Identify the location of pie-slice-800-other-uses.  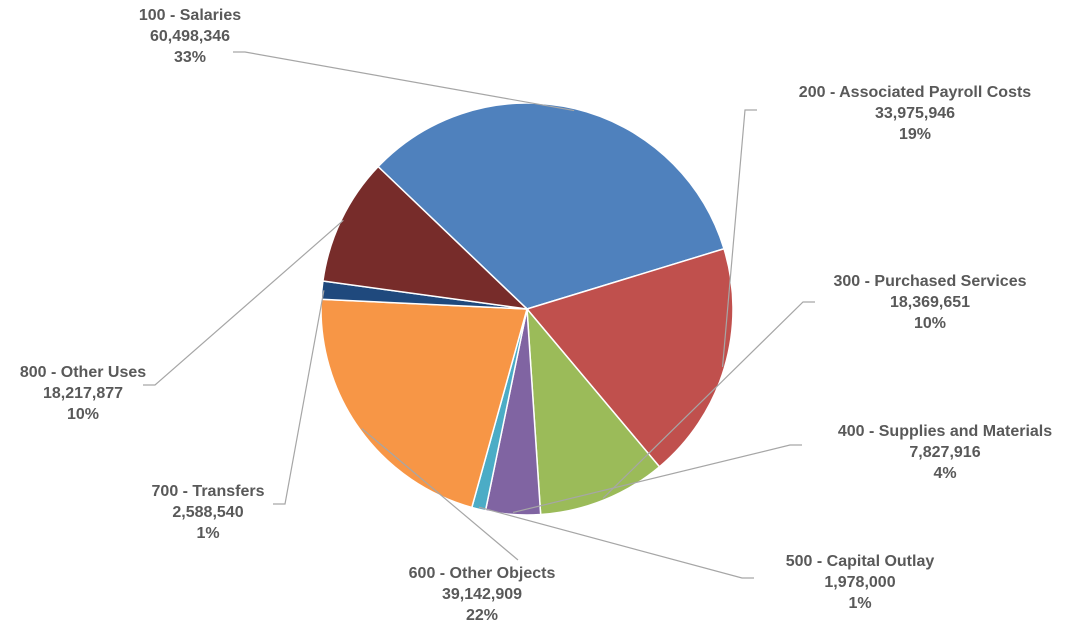
(426, 238).